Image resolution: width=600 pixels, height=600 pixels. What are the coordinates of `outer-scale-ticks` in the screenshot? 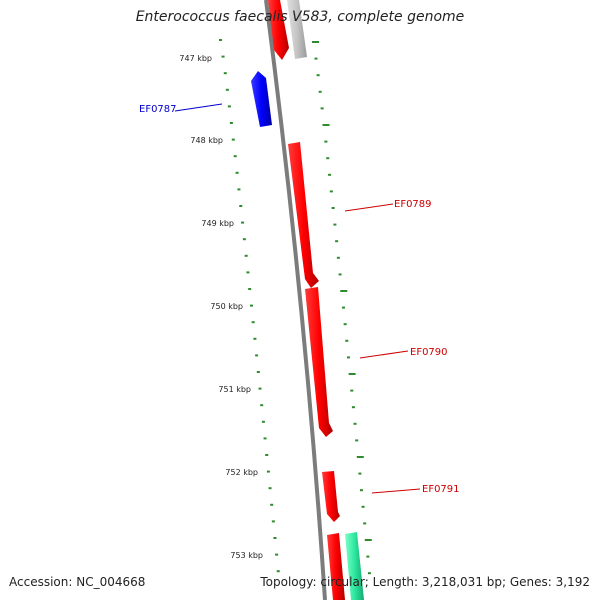 It's located at (342, 308).